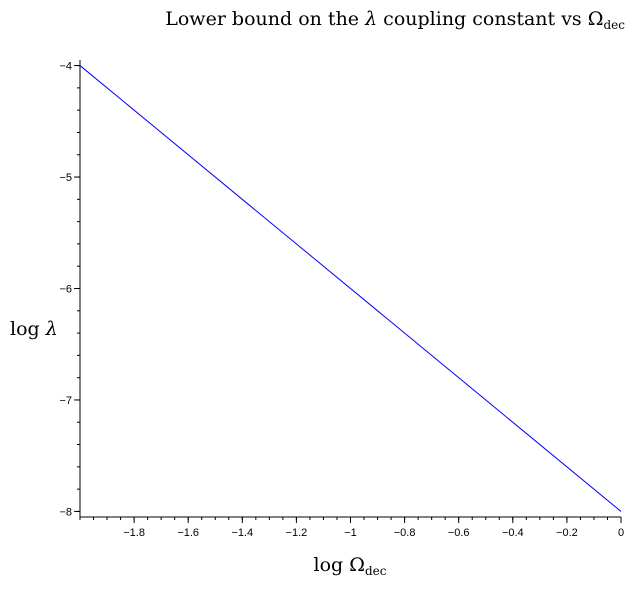 This screenshot has height=590, width=633. What do you see at coordinates (595, 19) in the screenshot?
I see `title-omega: Ω` at bounding box center [595, 19].